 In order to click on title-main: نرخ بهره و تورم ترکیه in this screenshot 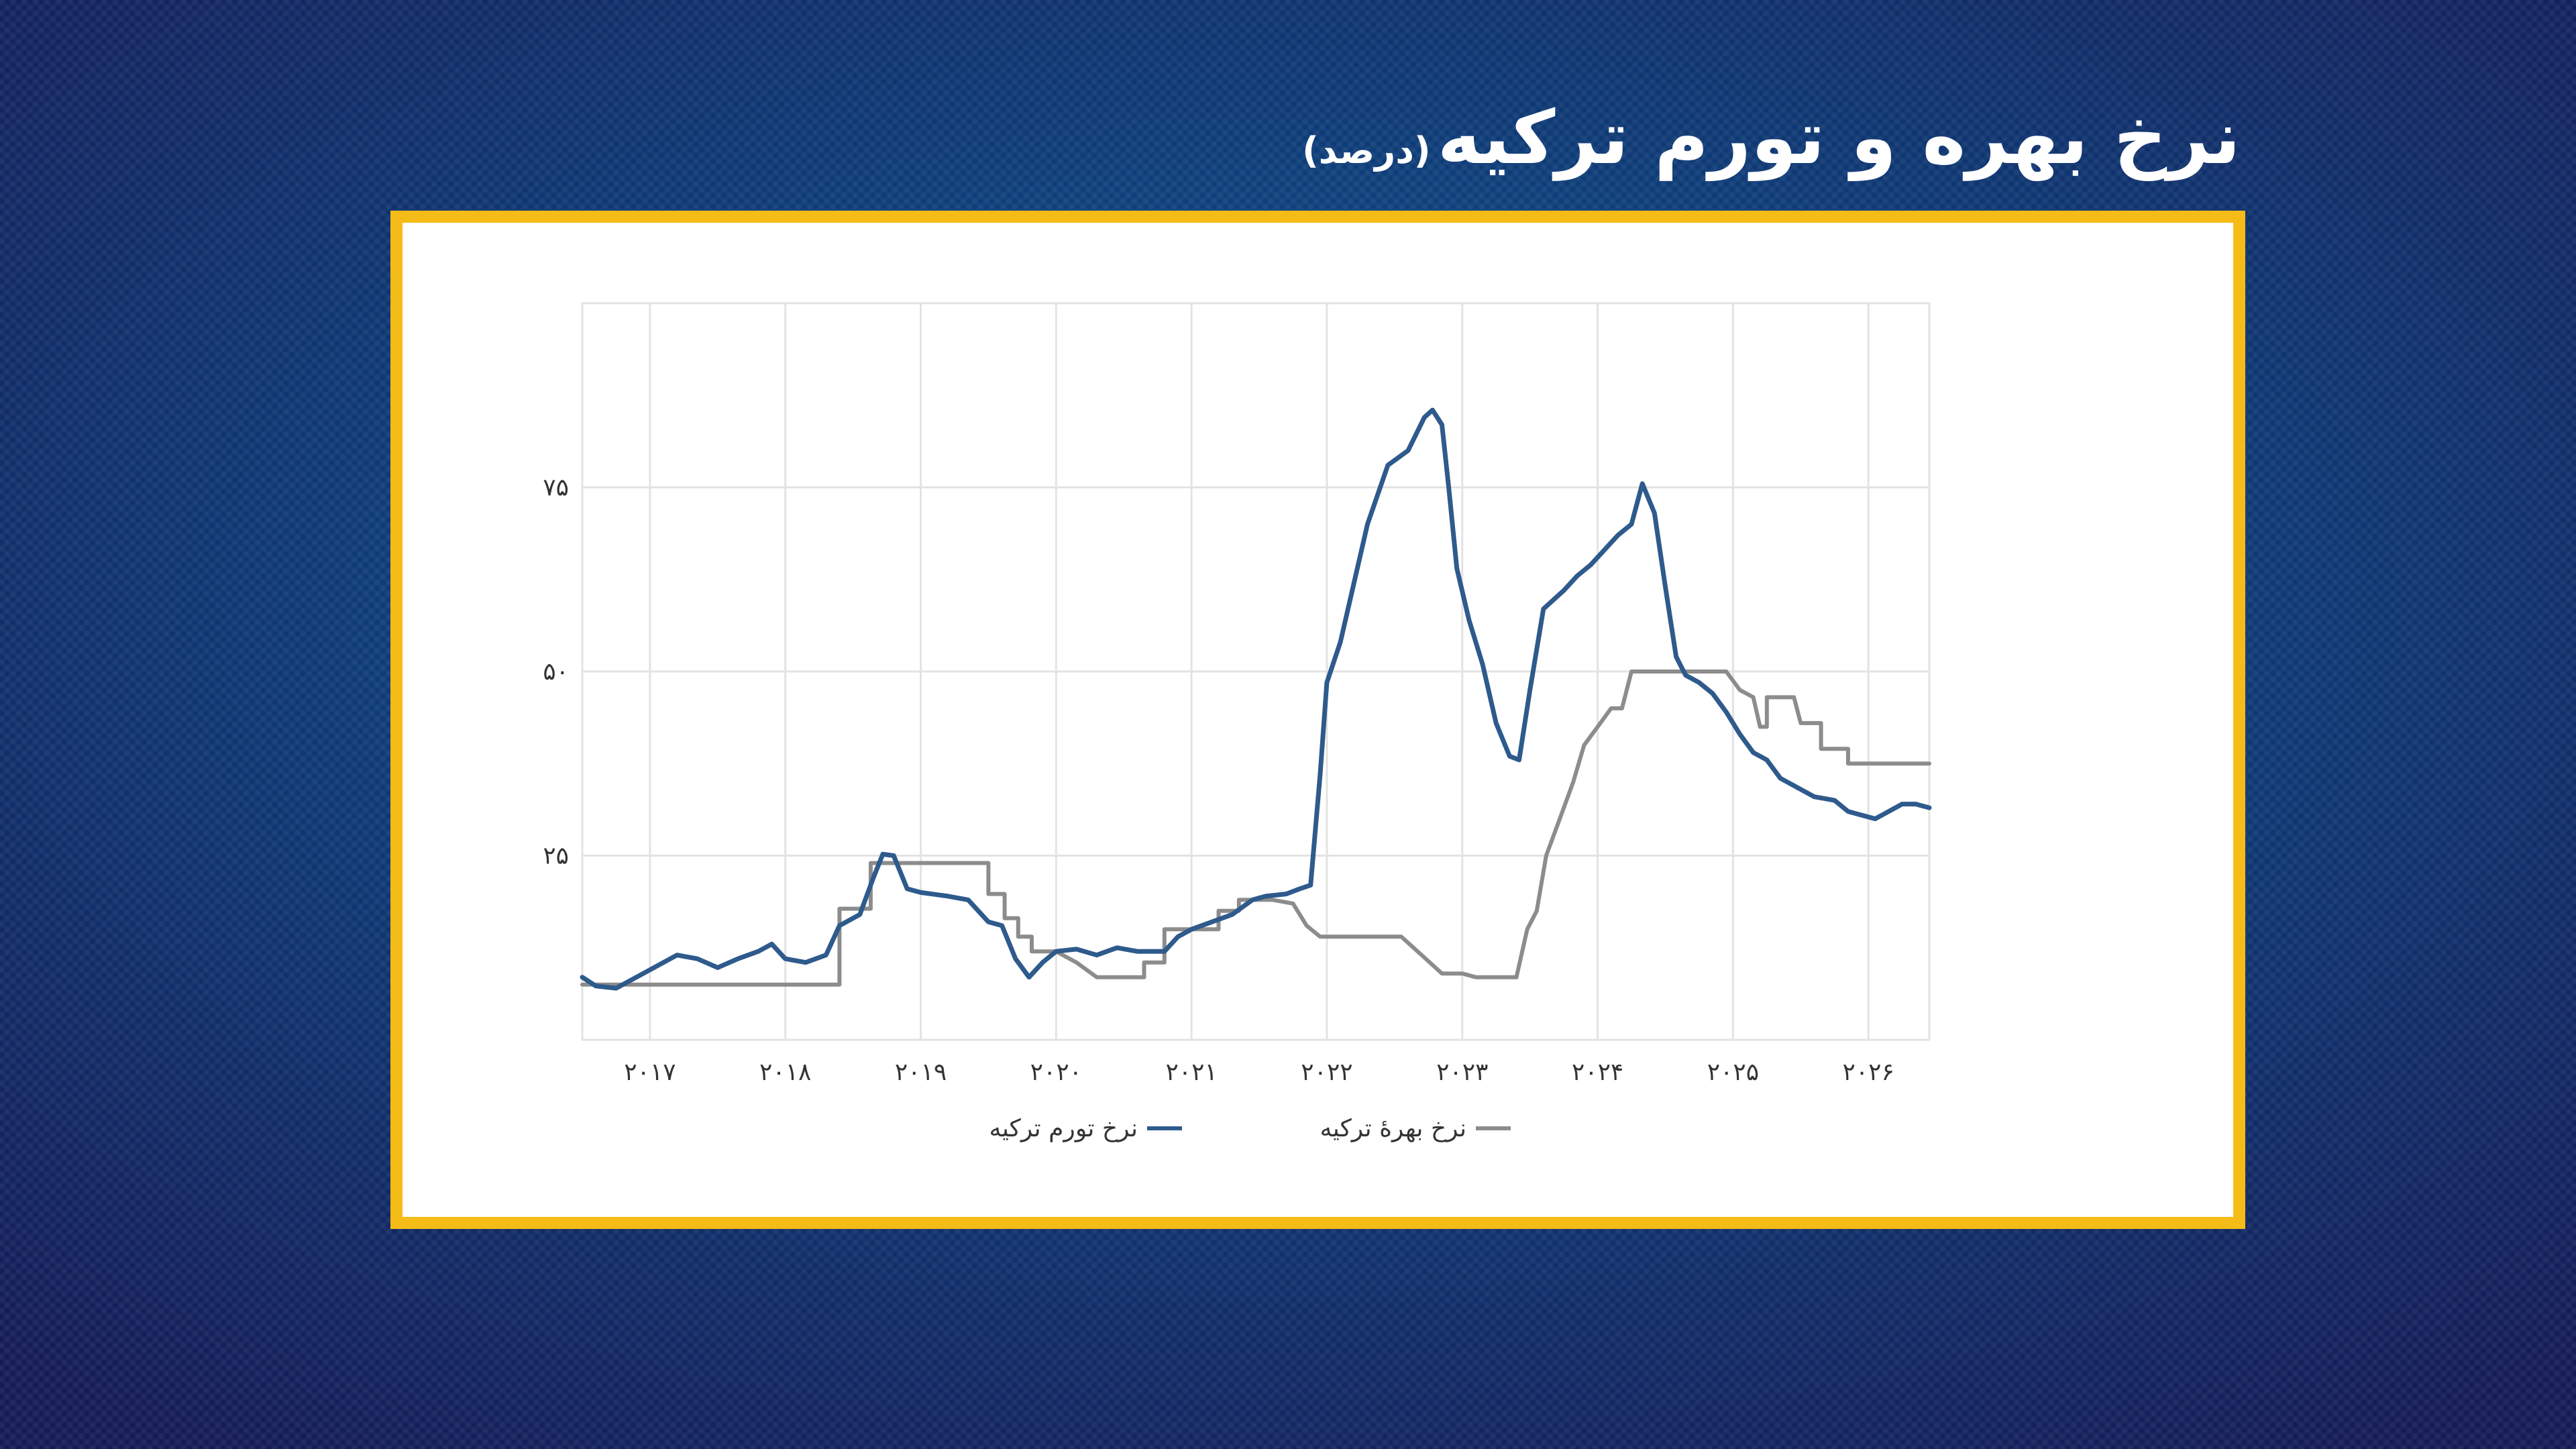, I will do `click(1839, 137)`.